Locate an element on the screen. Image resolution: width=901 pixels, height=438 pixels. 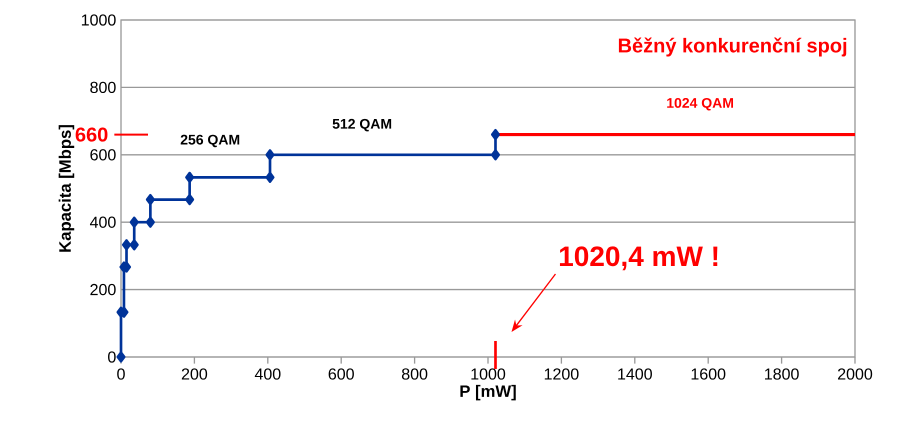
y-tick-label: 800 is located at coordinates (103, 88).